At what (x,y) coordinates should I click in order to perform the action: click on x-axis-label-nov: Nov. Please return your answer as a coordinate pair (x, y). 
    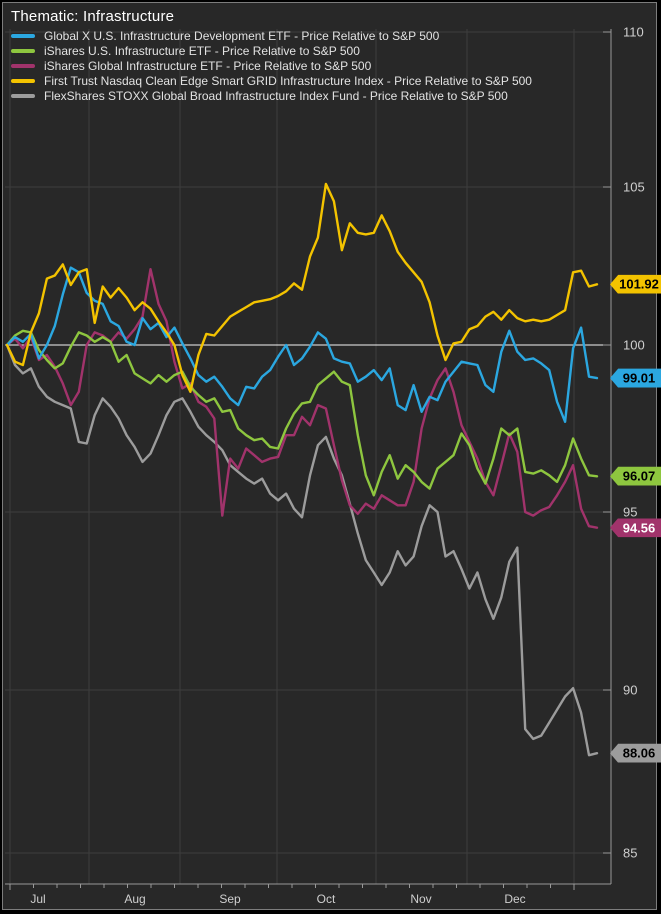
    Looking at the image, I should click on (421, 899).